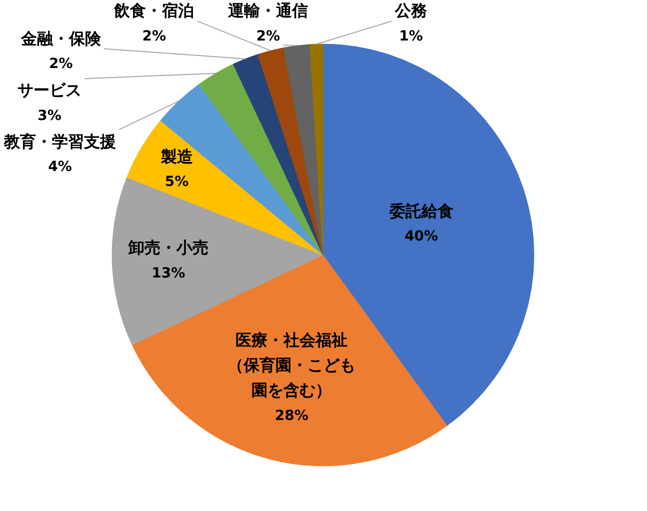 The width and height of the screenshot is (647, 511). What do you see at coordinates (411, 36) in the screenshot?
I see `data-label: 1%` at bounding box center [411, 36].